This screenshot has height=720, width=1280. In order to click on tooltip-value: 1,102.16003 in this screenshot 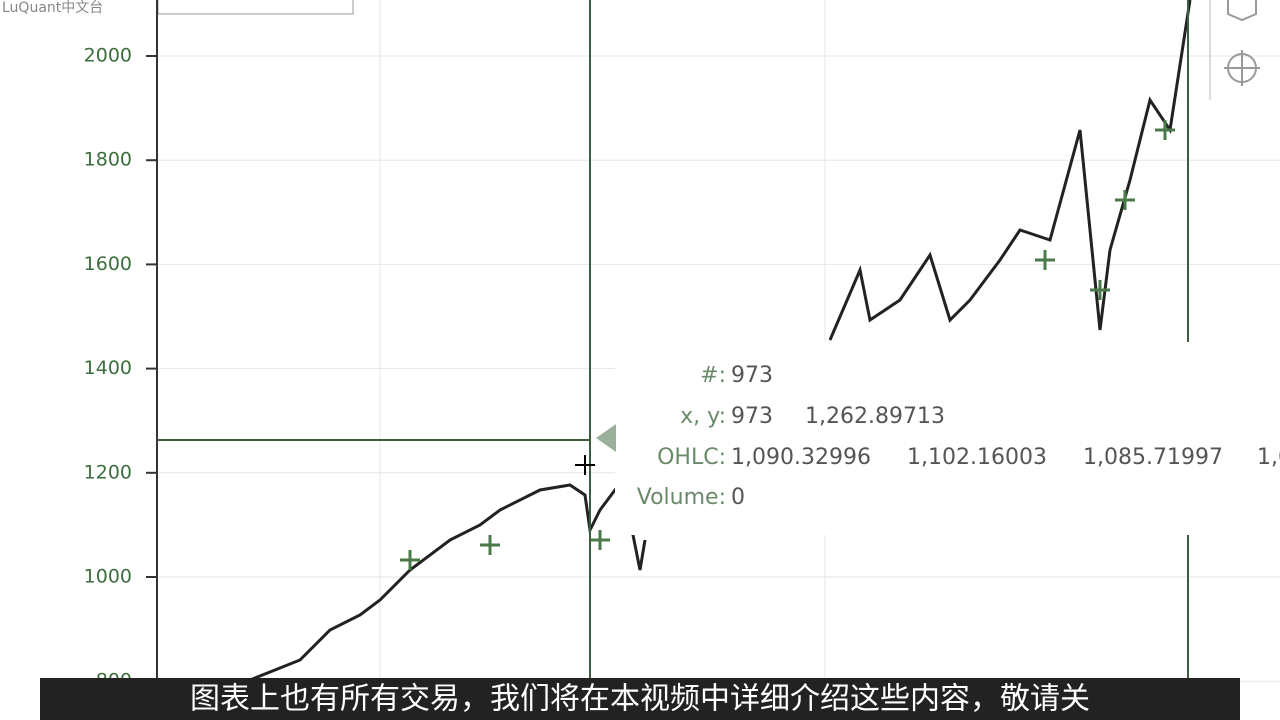, I will do `click(977, 457)`.